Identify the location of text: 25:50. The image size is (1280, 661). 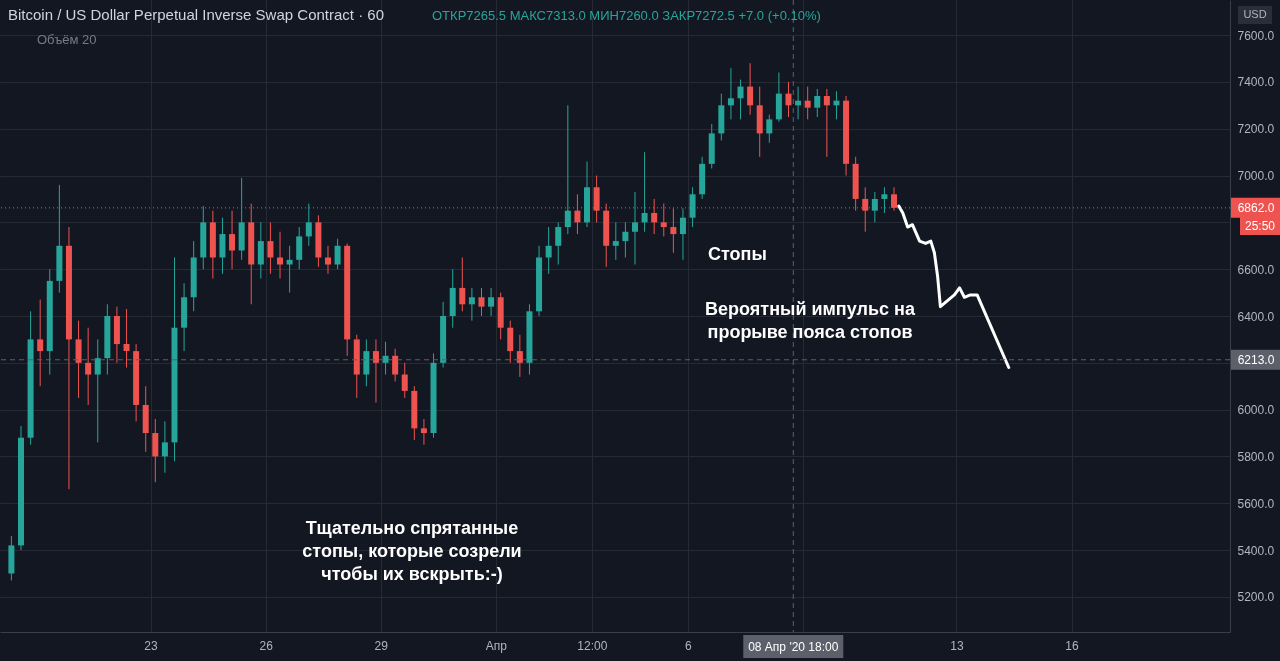
(1260, 226).